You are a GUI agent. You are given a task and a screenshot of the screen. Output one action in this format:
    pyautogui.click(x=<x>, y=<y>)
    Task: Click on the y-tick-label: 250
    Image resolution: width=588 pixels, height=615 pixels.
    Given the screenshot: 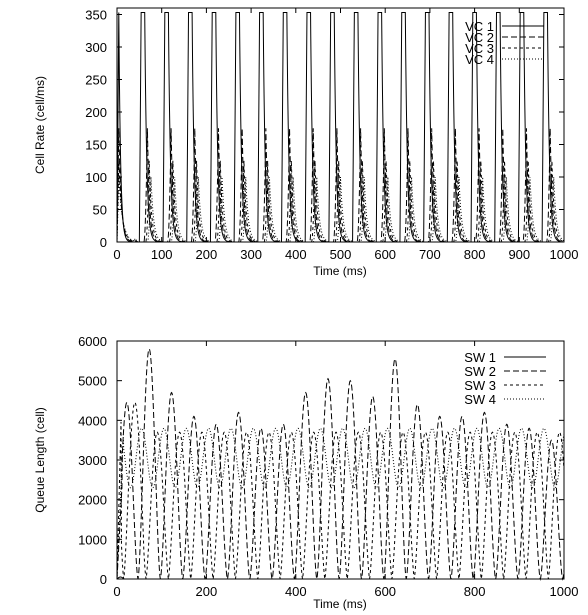 What is the action you would take?
    pyautogui.click(x=96, y=80)
    